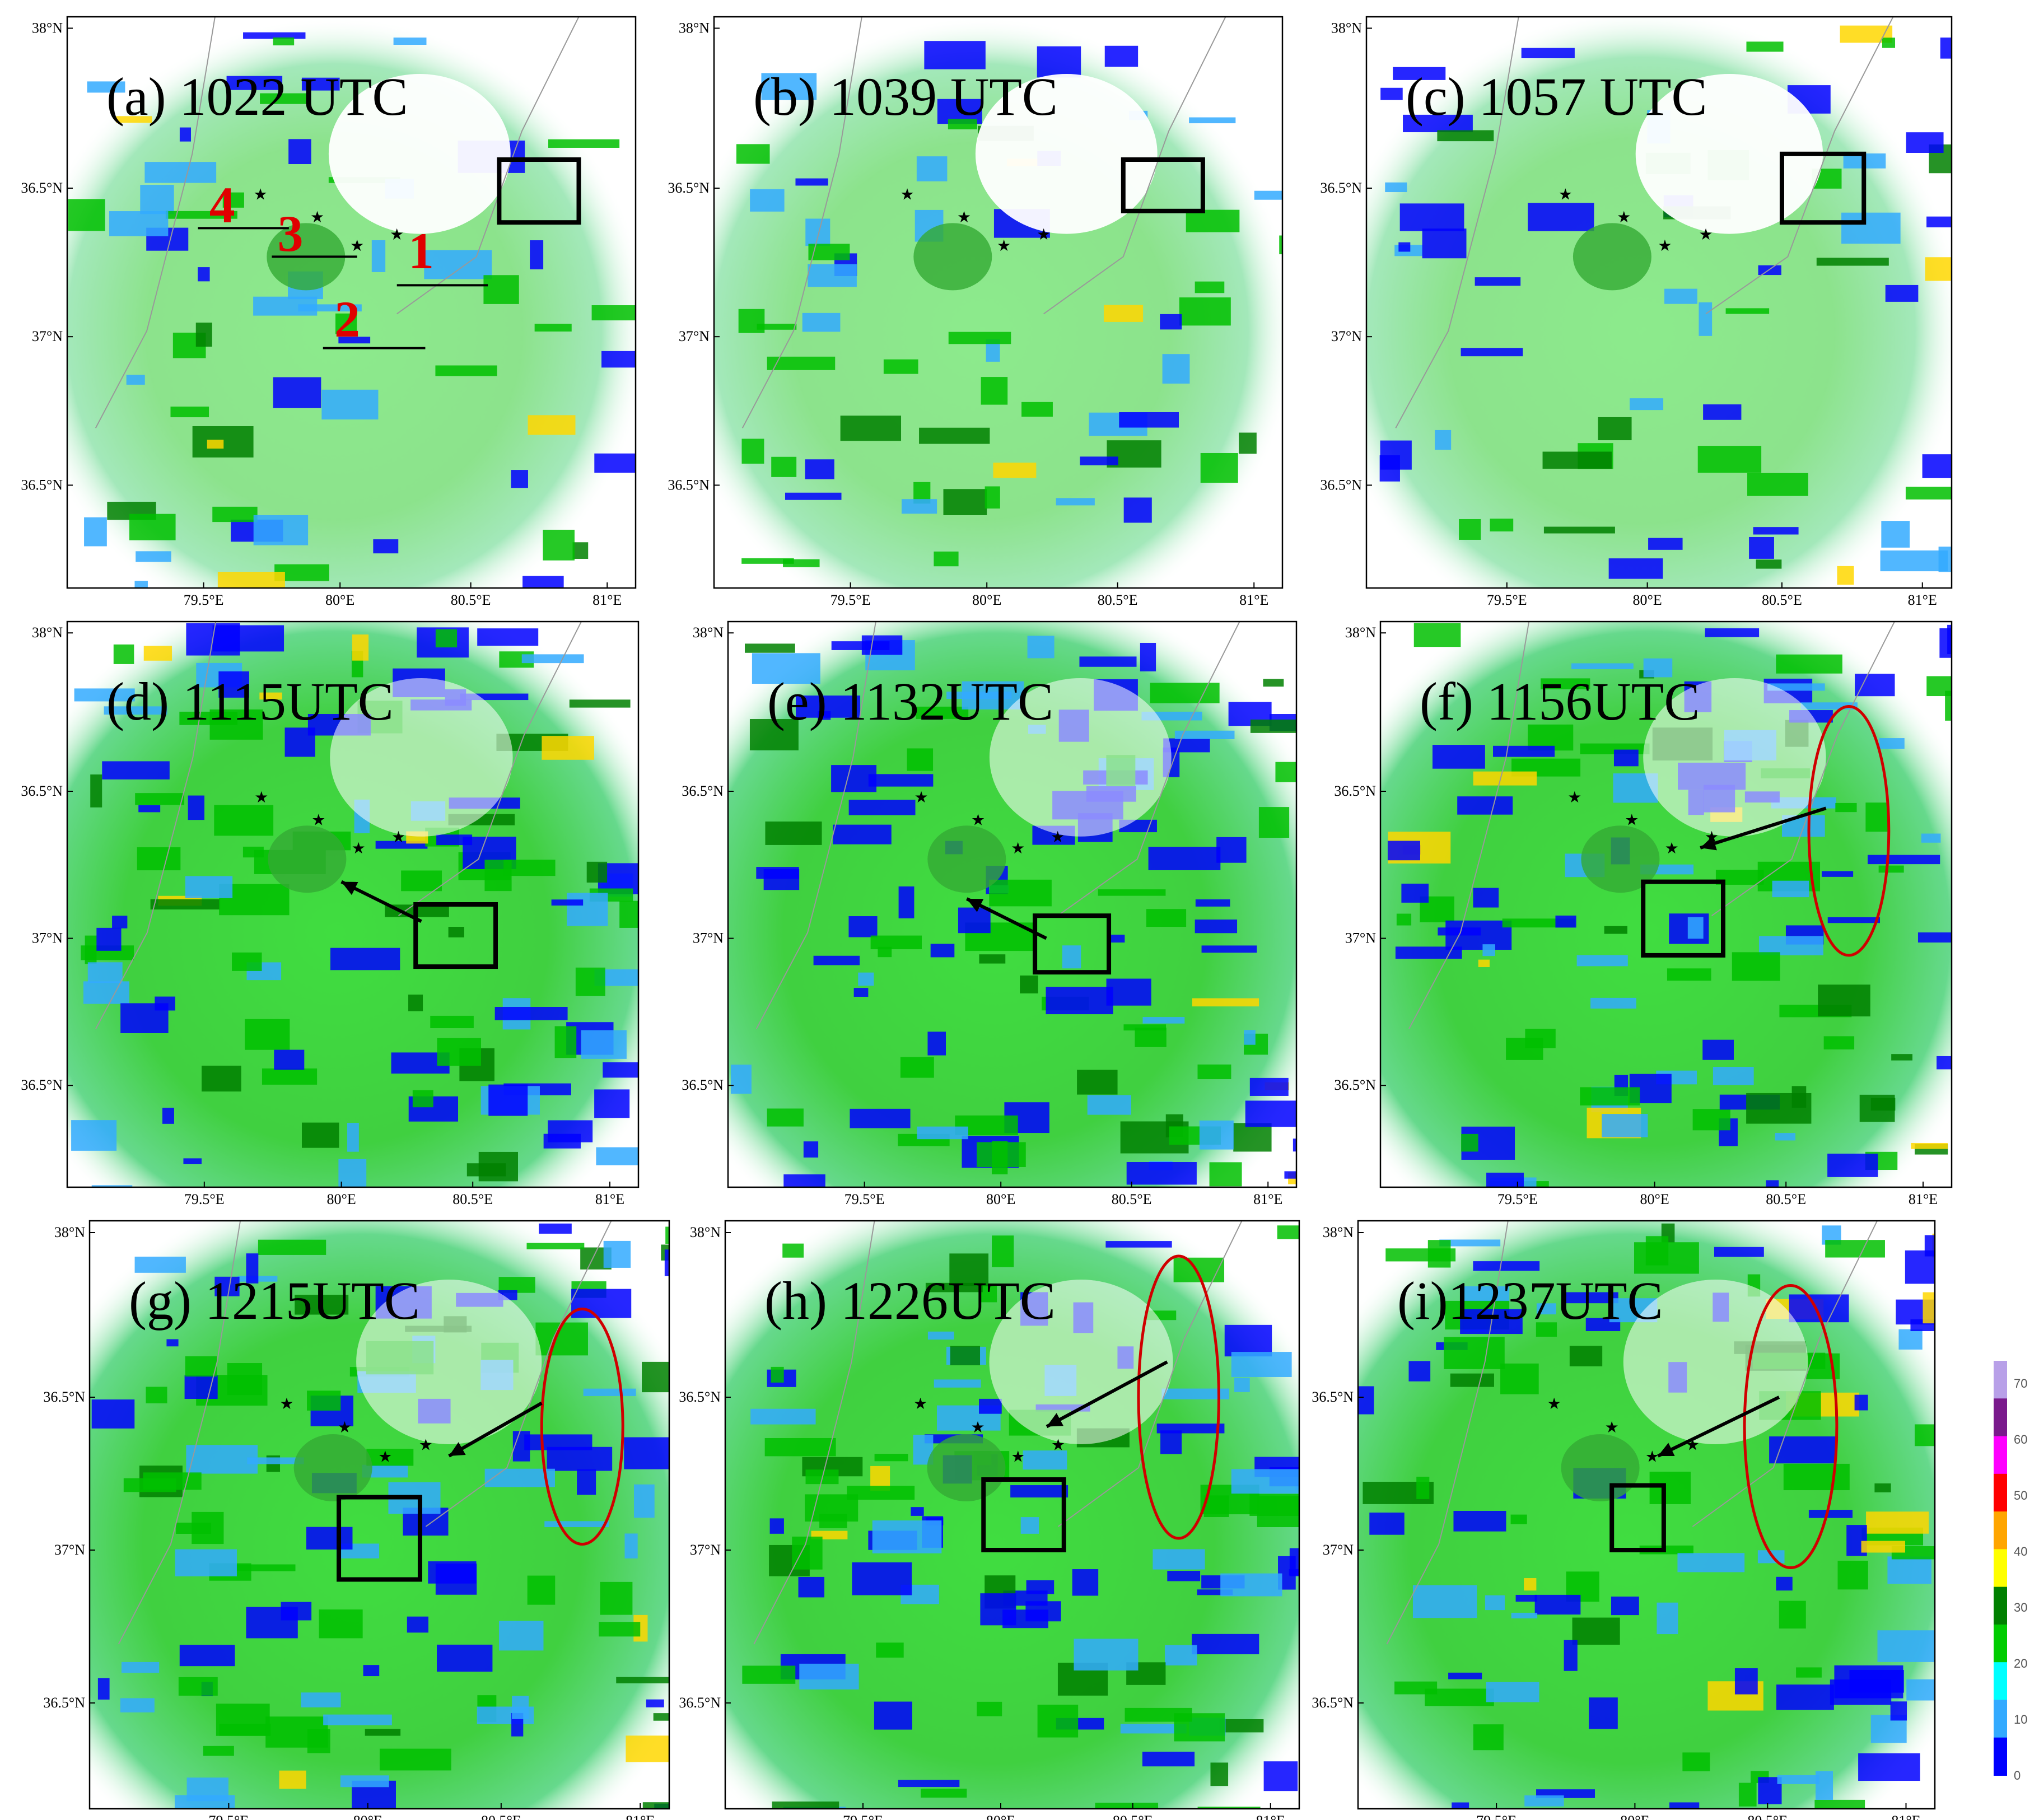  Describe the element at coordinates (2020, 1663) in the screenshot. I see `colorbar-tick: 20` at that location.